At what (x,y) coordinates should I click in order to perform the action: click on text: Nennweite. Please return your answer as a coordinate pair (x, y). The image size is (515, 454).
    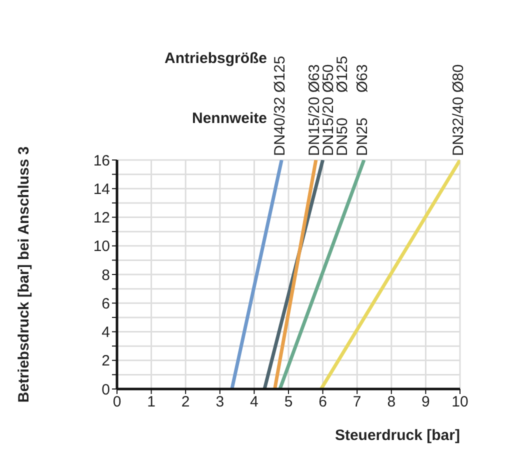
    Looking at the image, I should click on (229, 118).